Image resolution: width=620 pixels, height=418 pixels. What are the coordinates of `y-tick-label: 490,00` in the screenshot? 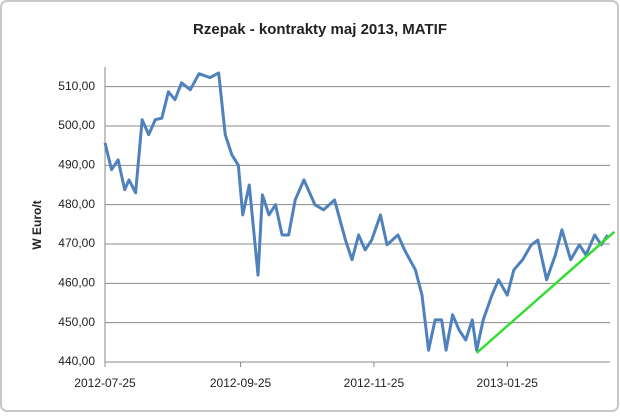 It's located at (76, 165).